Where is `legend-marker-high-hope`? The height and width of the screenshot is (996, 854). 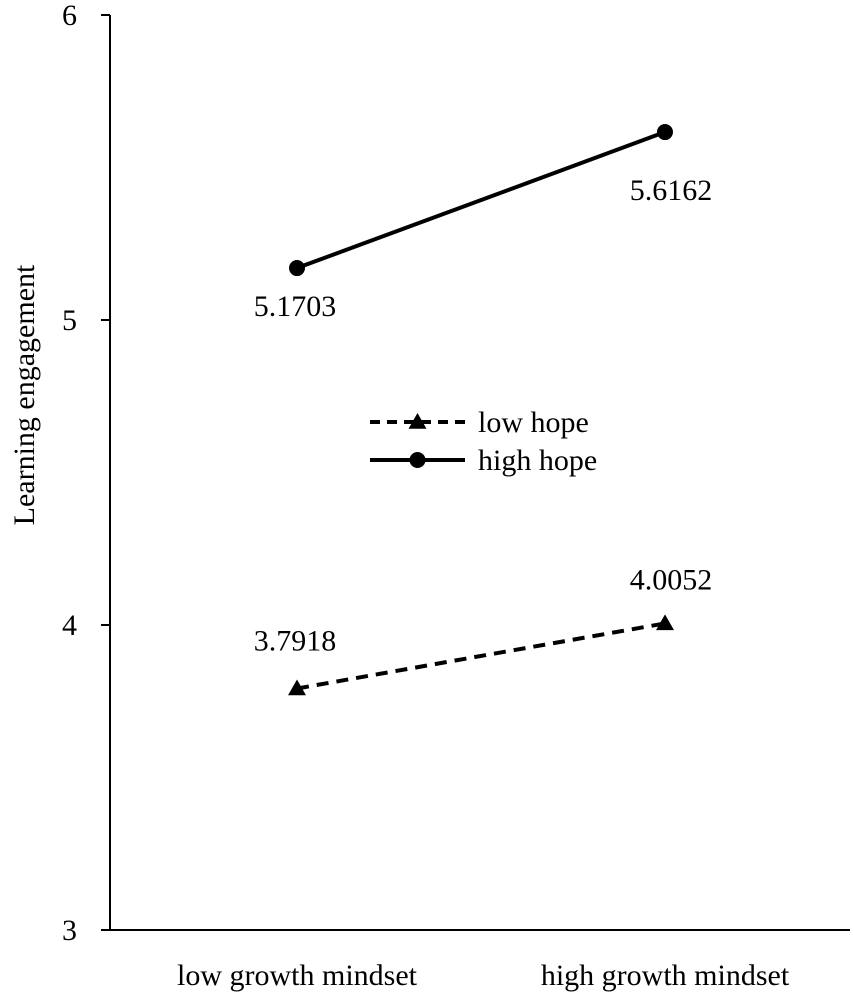 legend-marker-high-hope is located at coordinates (417, 460).